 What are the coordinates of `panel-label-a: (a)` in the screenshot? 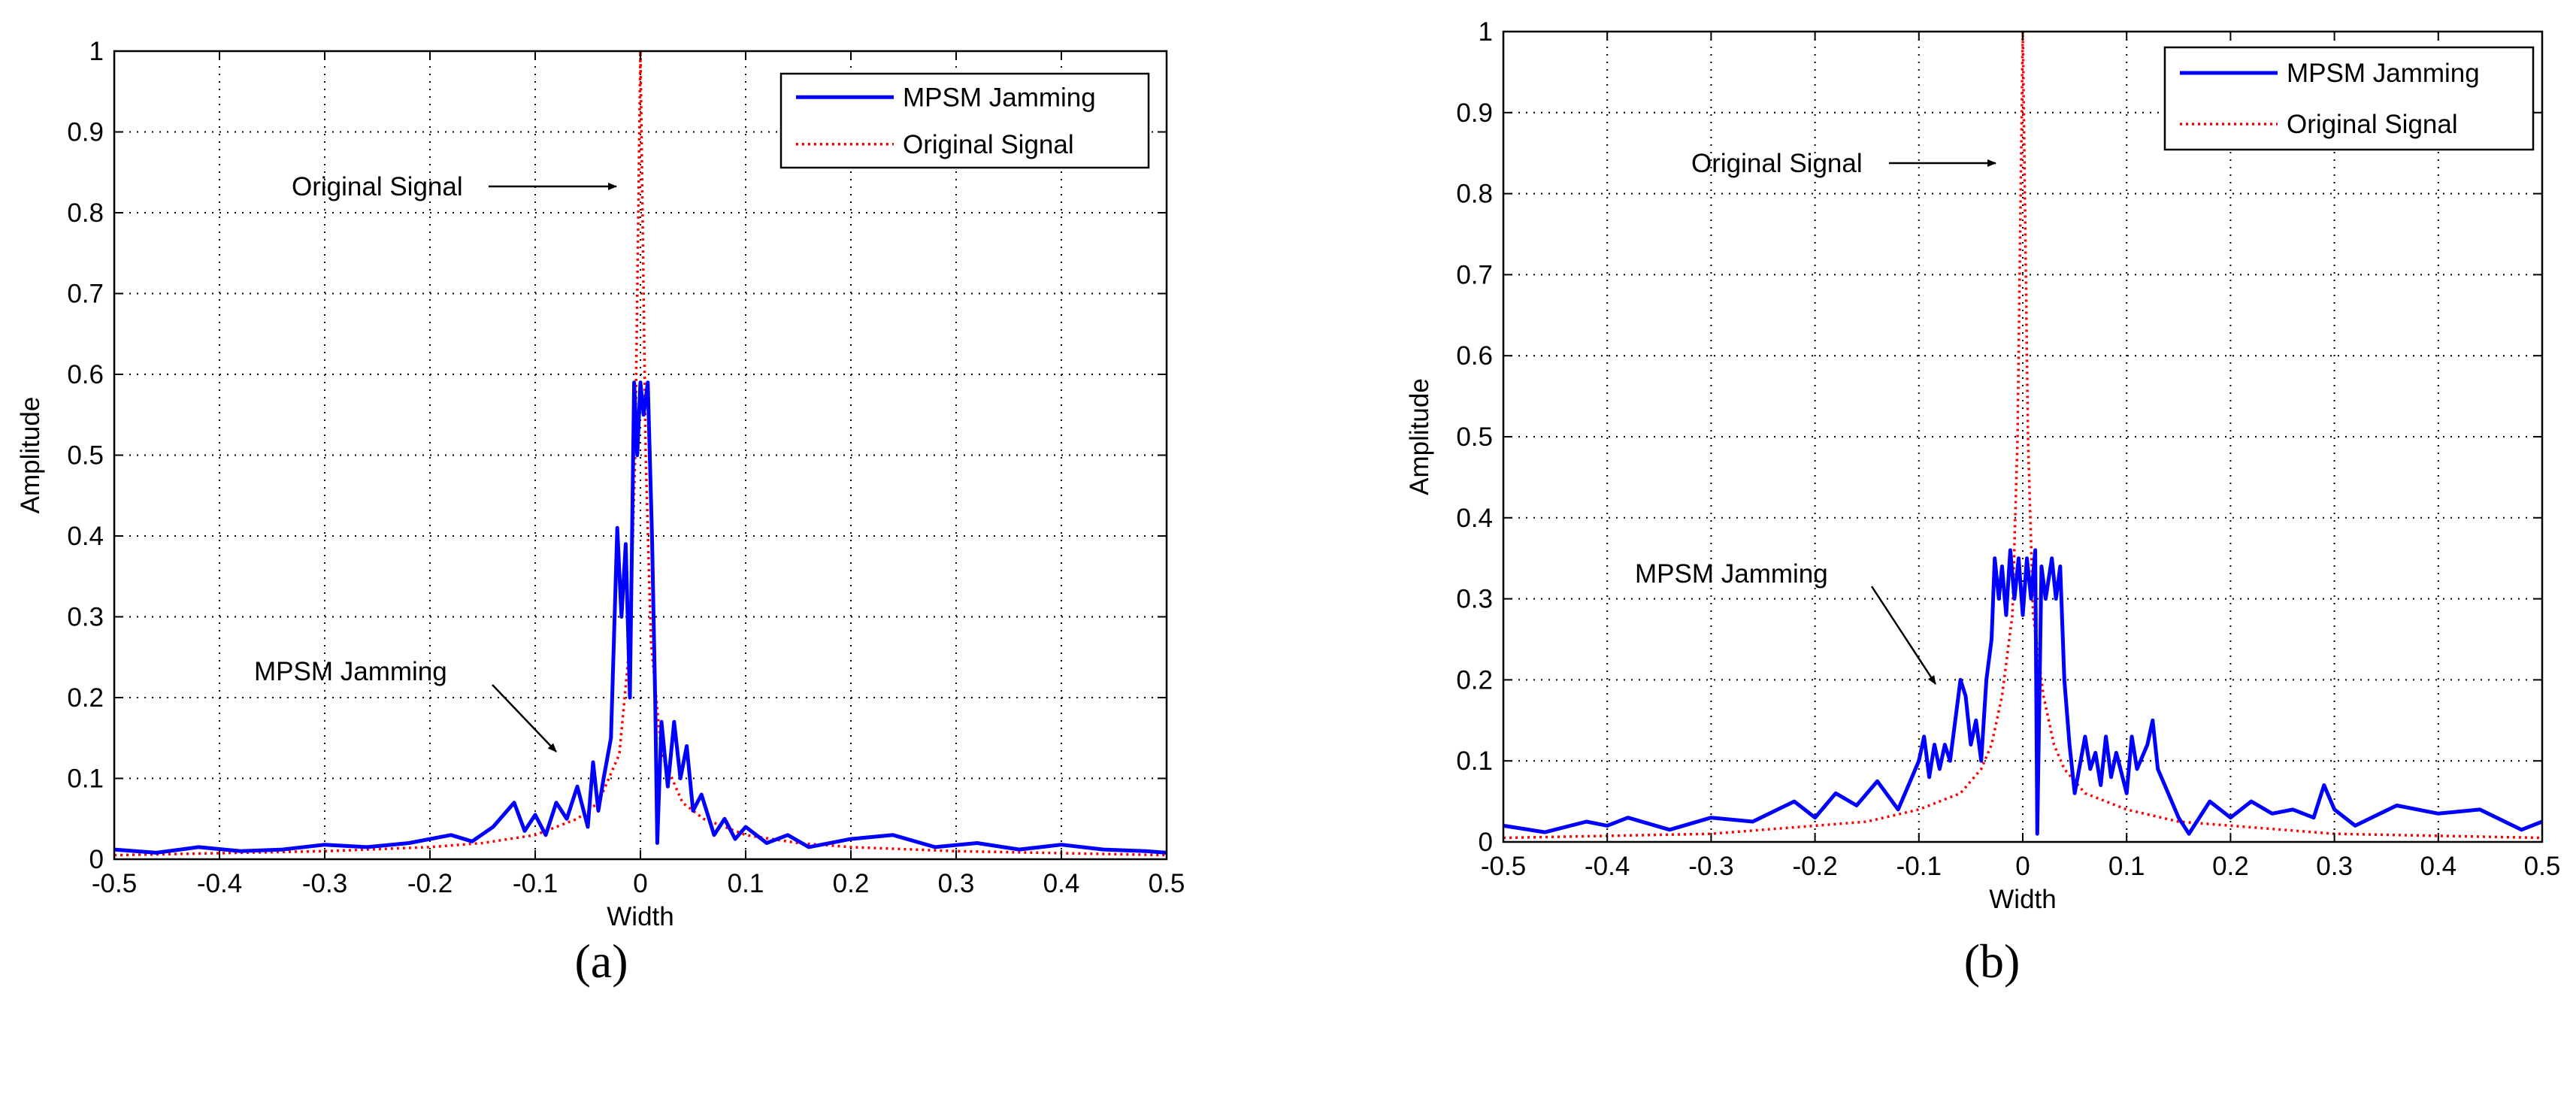 It's located at (601, 961).